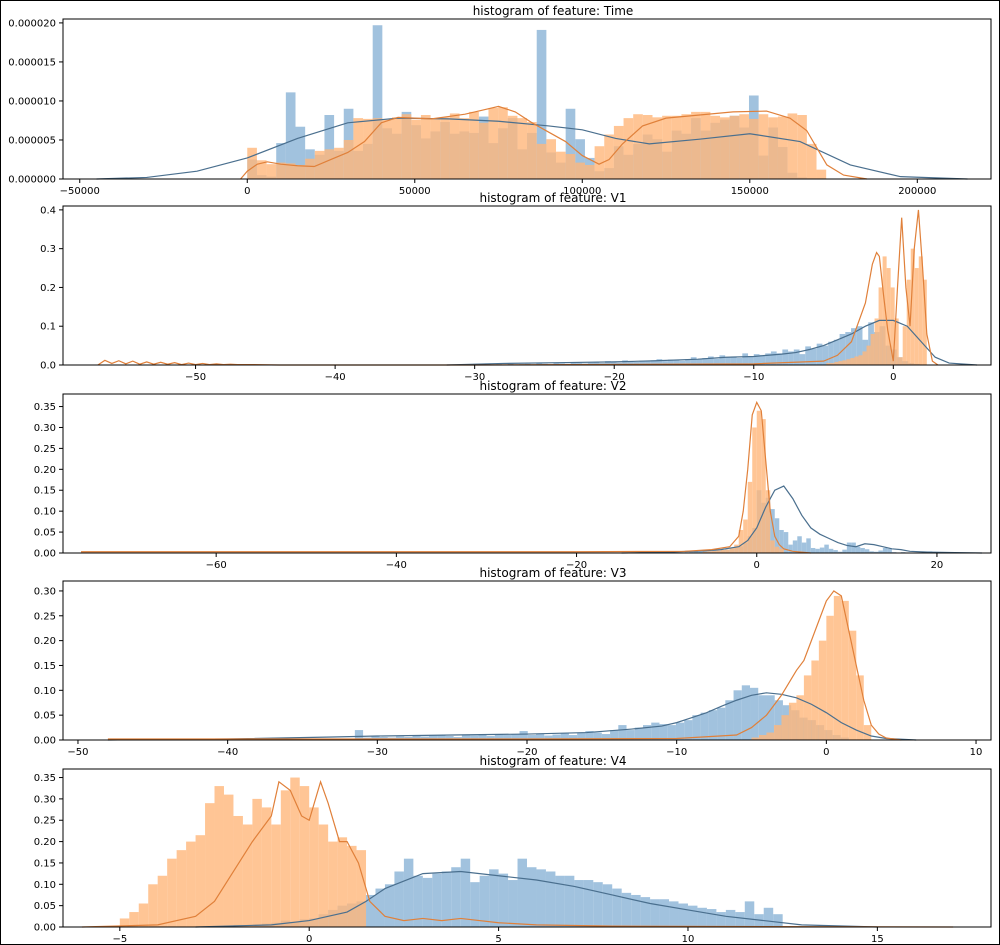  I want to click on kde-line-b, so click(518, 287).